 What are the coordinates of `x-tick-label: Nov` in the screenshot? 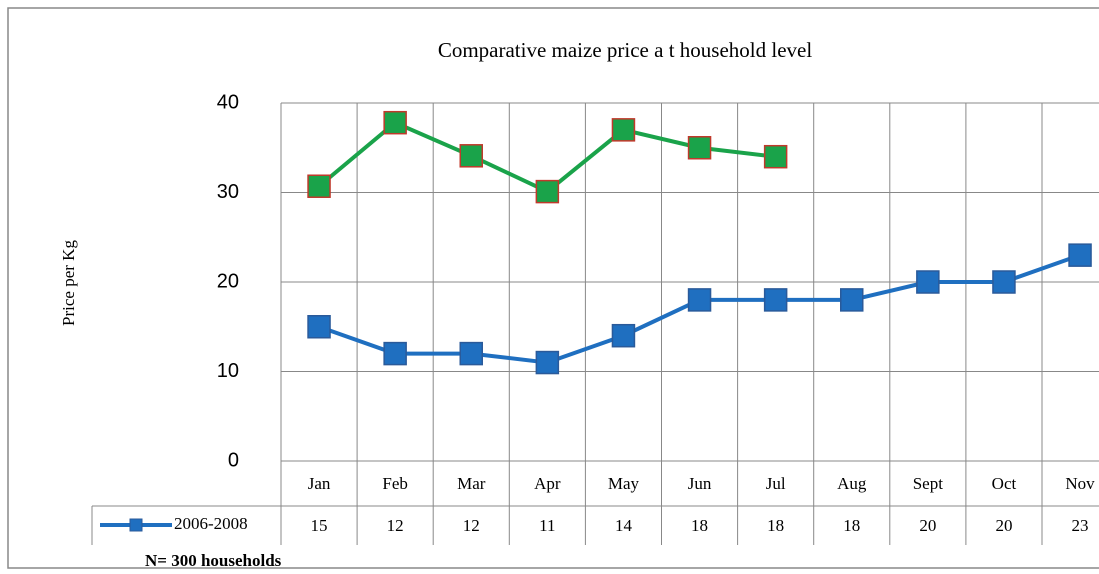 It's located at (1080, 483).